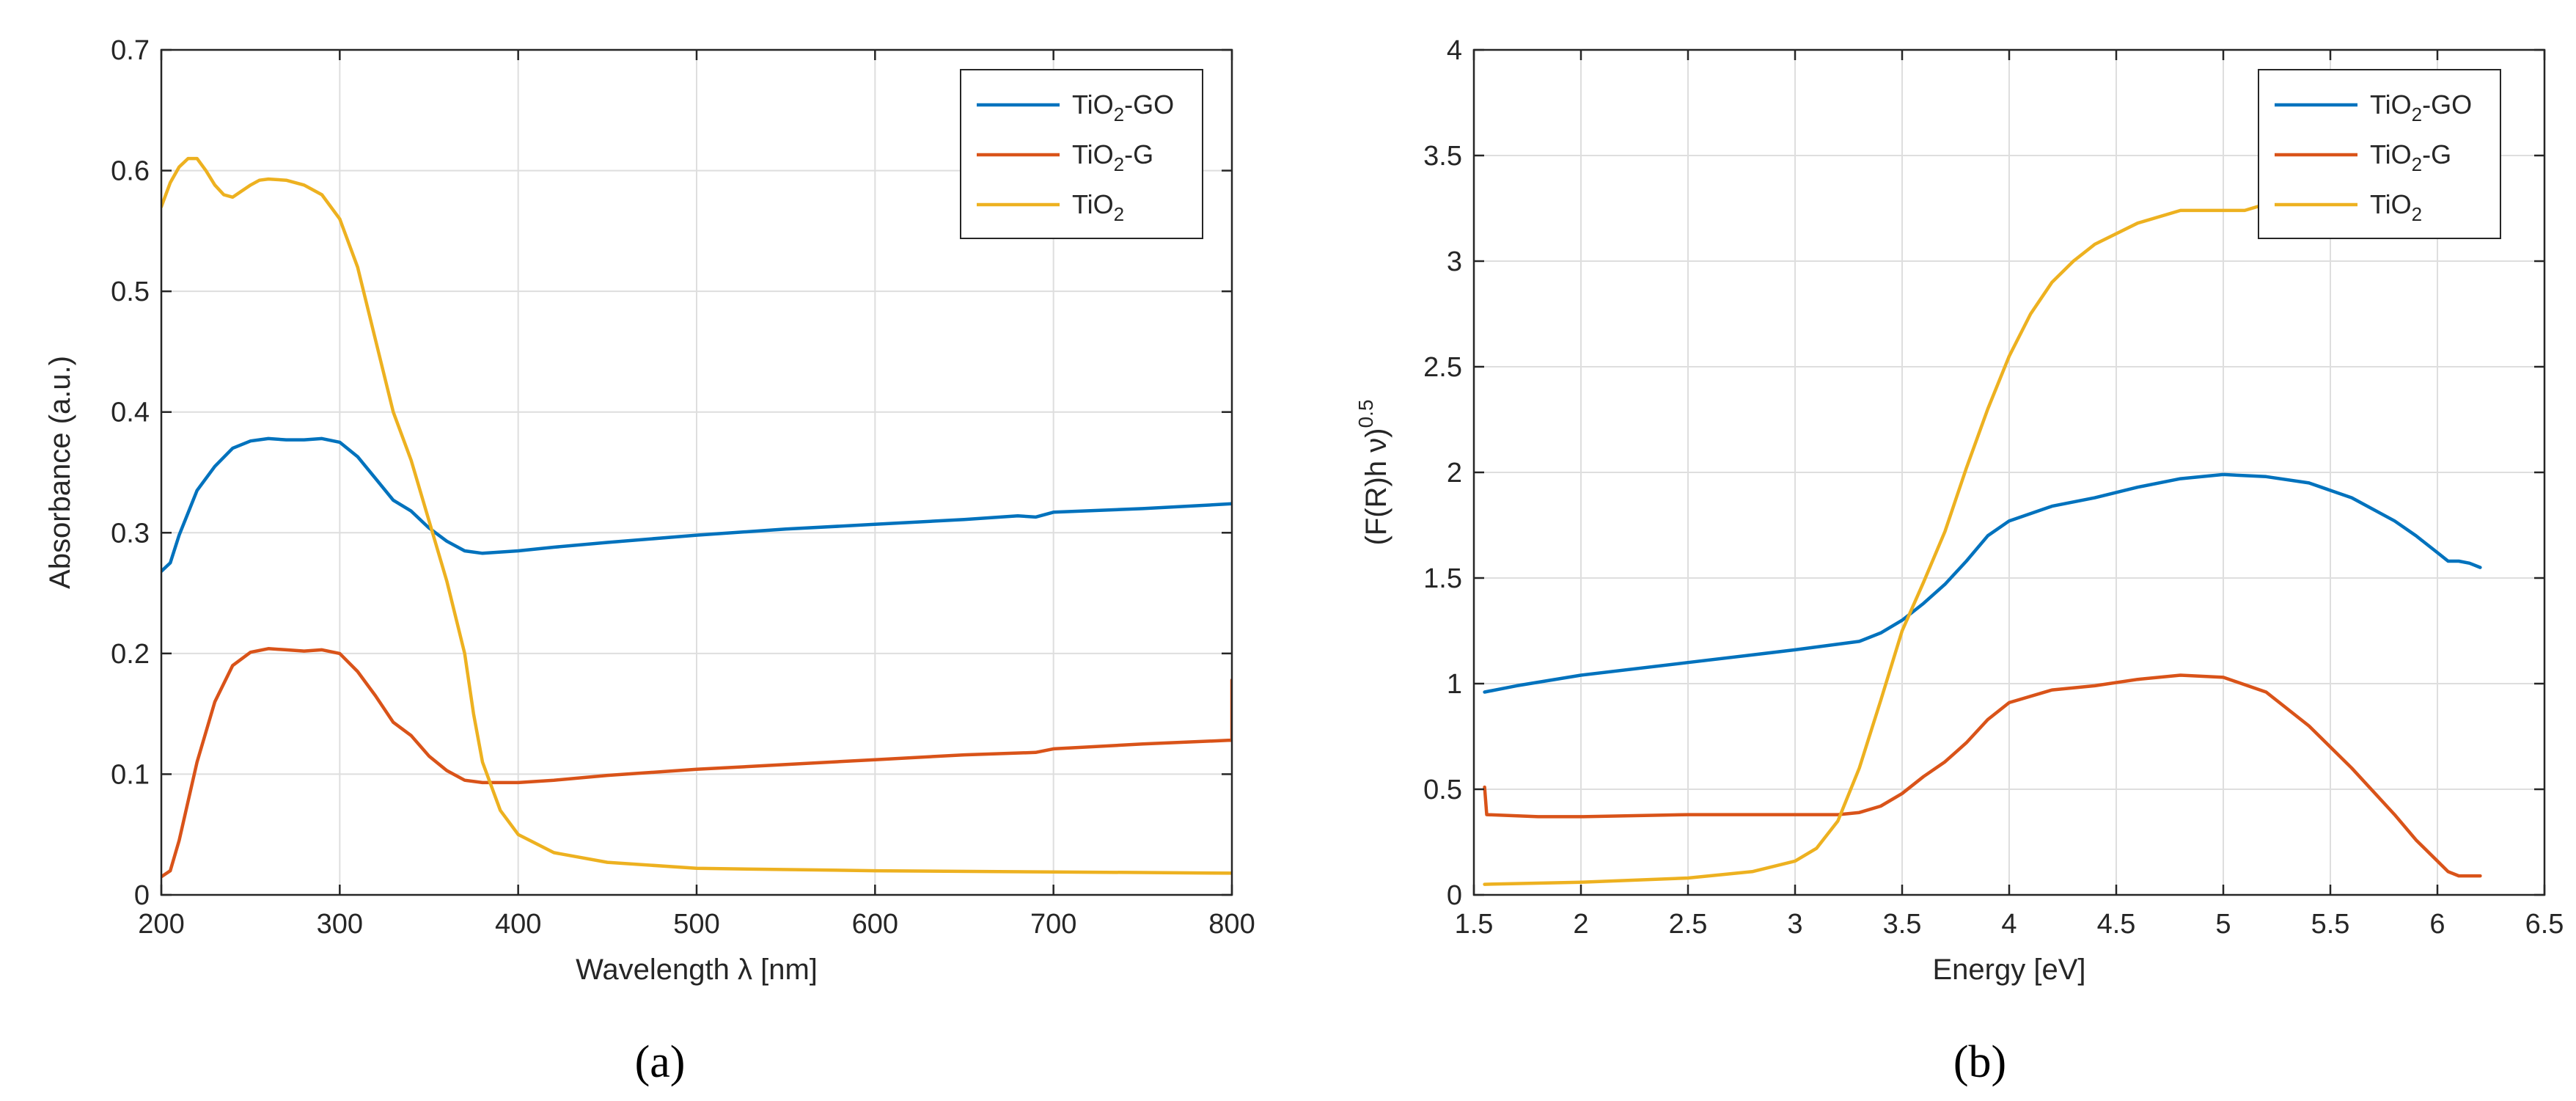  What do you see at coordinates (131, 50) in the screenshot?
I see `y-tick-label: 0.7` at bounding box center [131, 50].